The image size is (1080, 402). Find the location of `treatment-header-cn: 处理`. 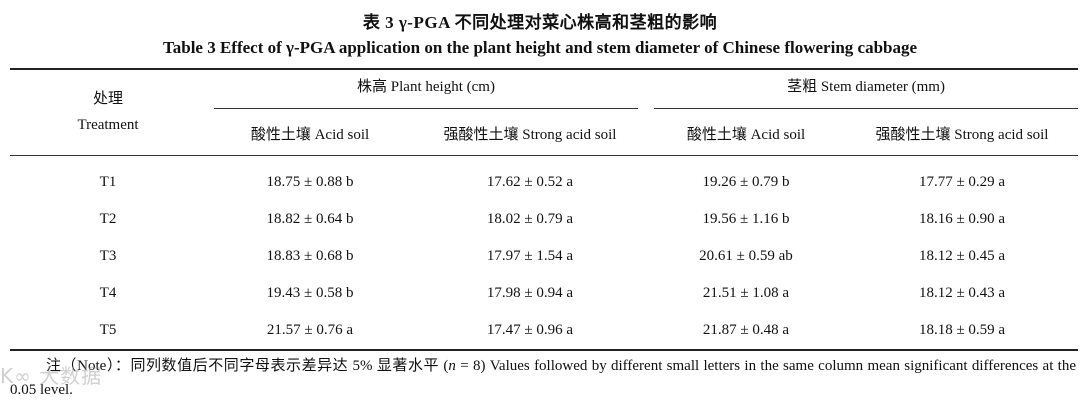

treatment-header-cn: 处理 is located at coordinates (107, 99).